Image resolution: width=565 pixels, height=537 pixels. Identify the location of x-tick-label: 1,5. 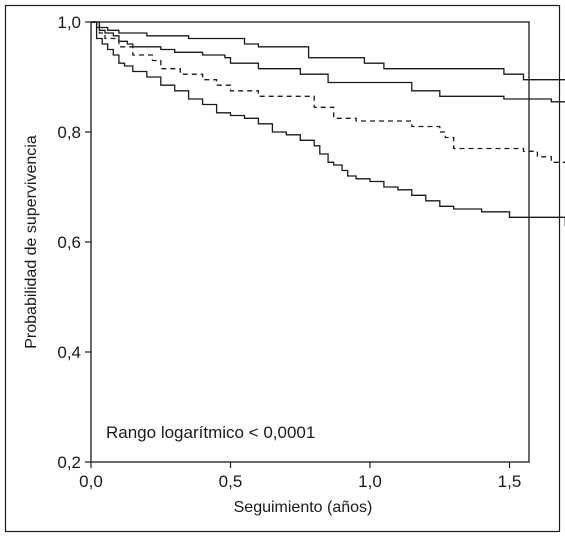
(510, 481).